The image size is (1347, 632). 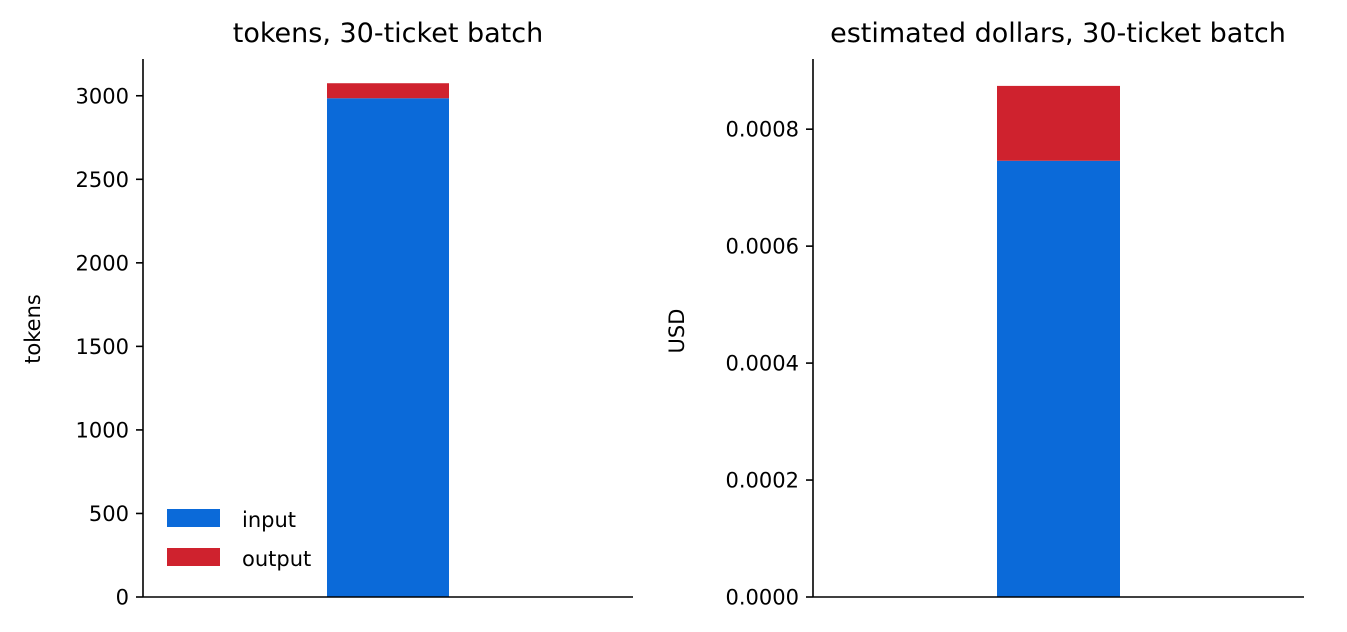 I want to click on y-tick-label: 1500, so click(x=102, y=347).